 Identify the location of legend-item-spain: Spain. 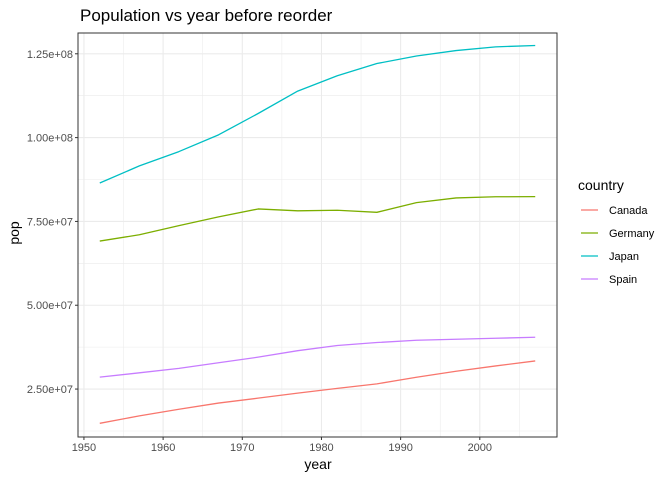
(609, 280).